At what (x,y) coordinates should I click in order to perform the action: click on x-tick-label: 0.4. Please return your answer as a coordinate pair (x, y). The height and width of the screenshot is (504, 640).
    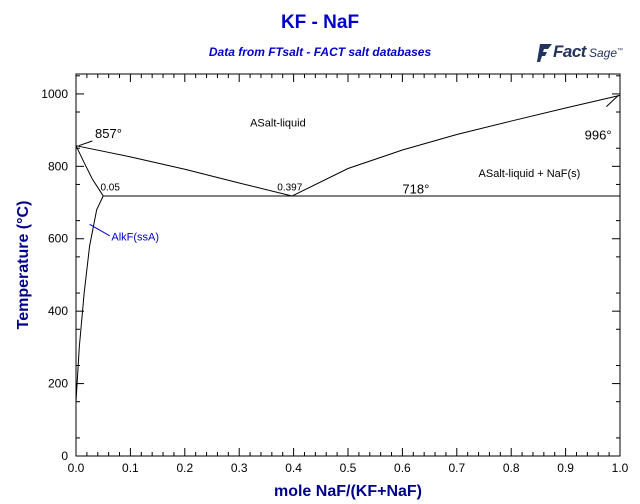
    Looking at the image, I should click on (293, 468).